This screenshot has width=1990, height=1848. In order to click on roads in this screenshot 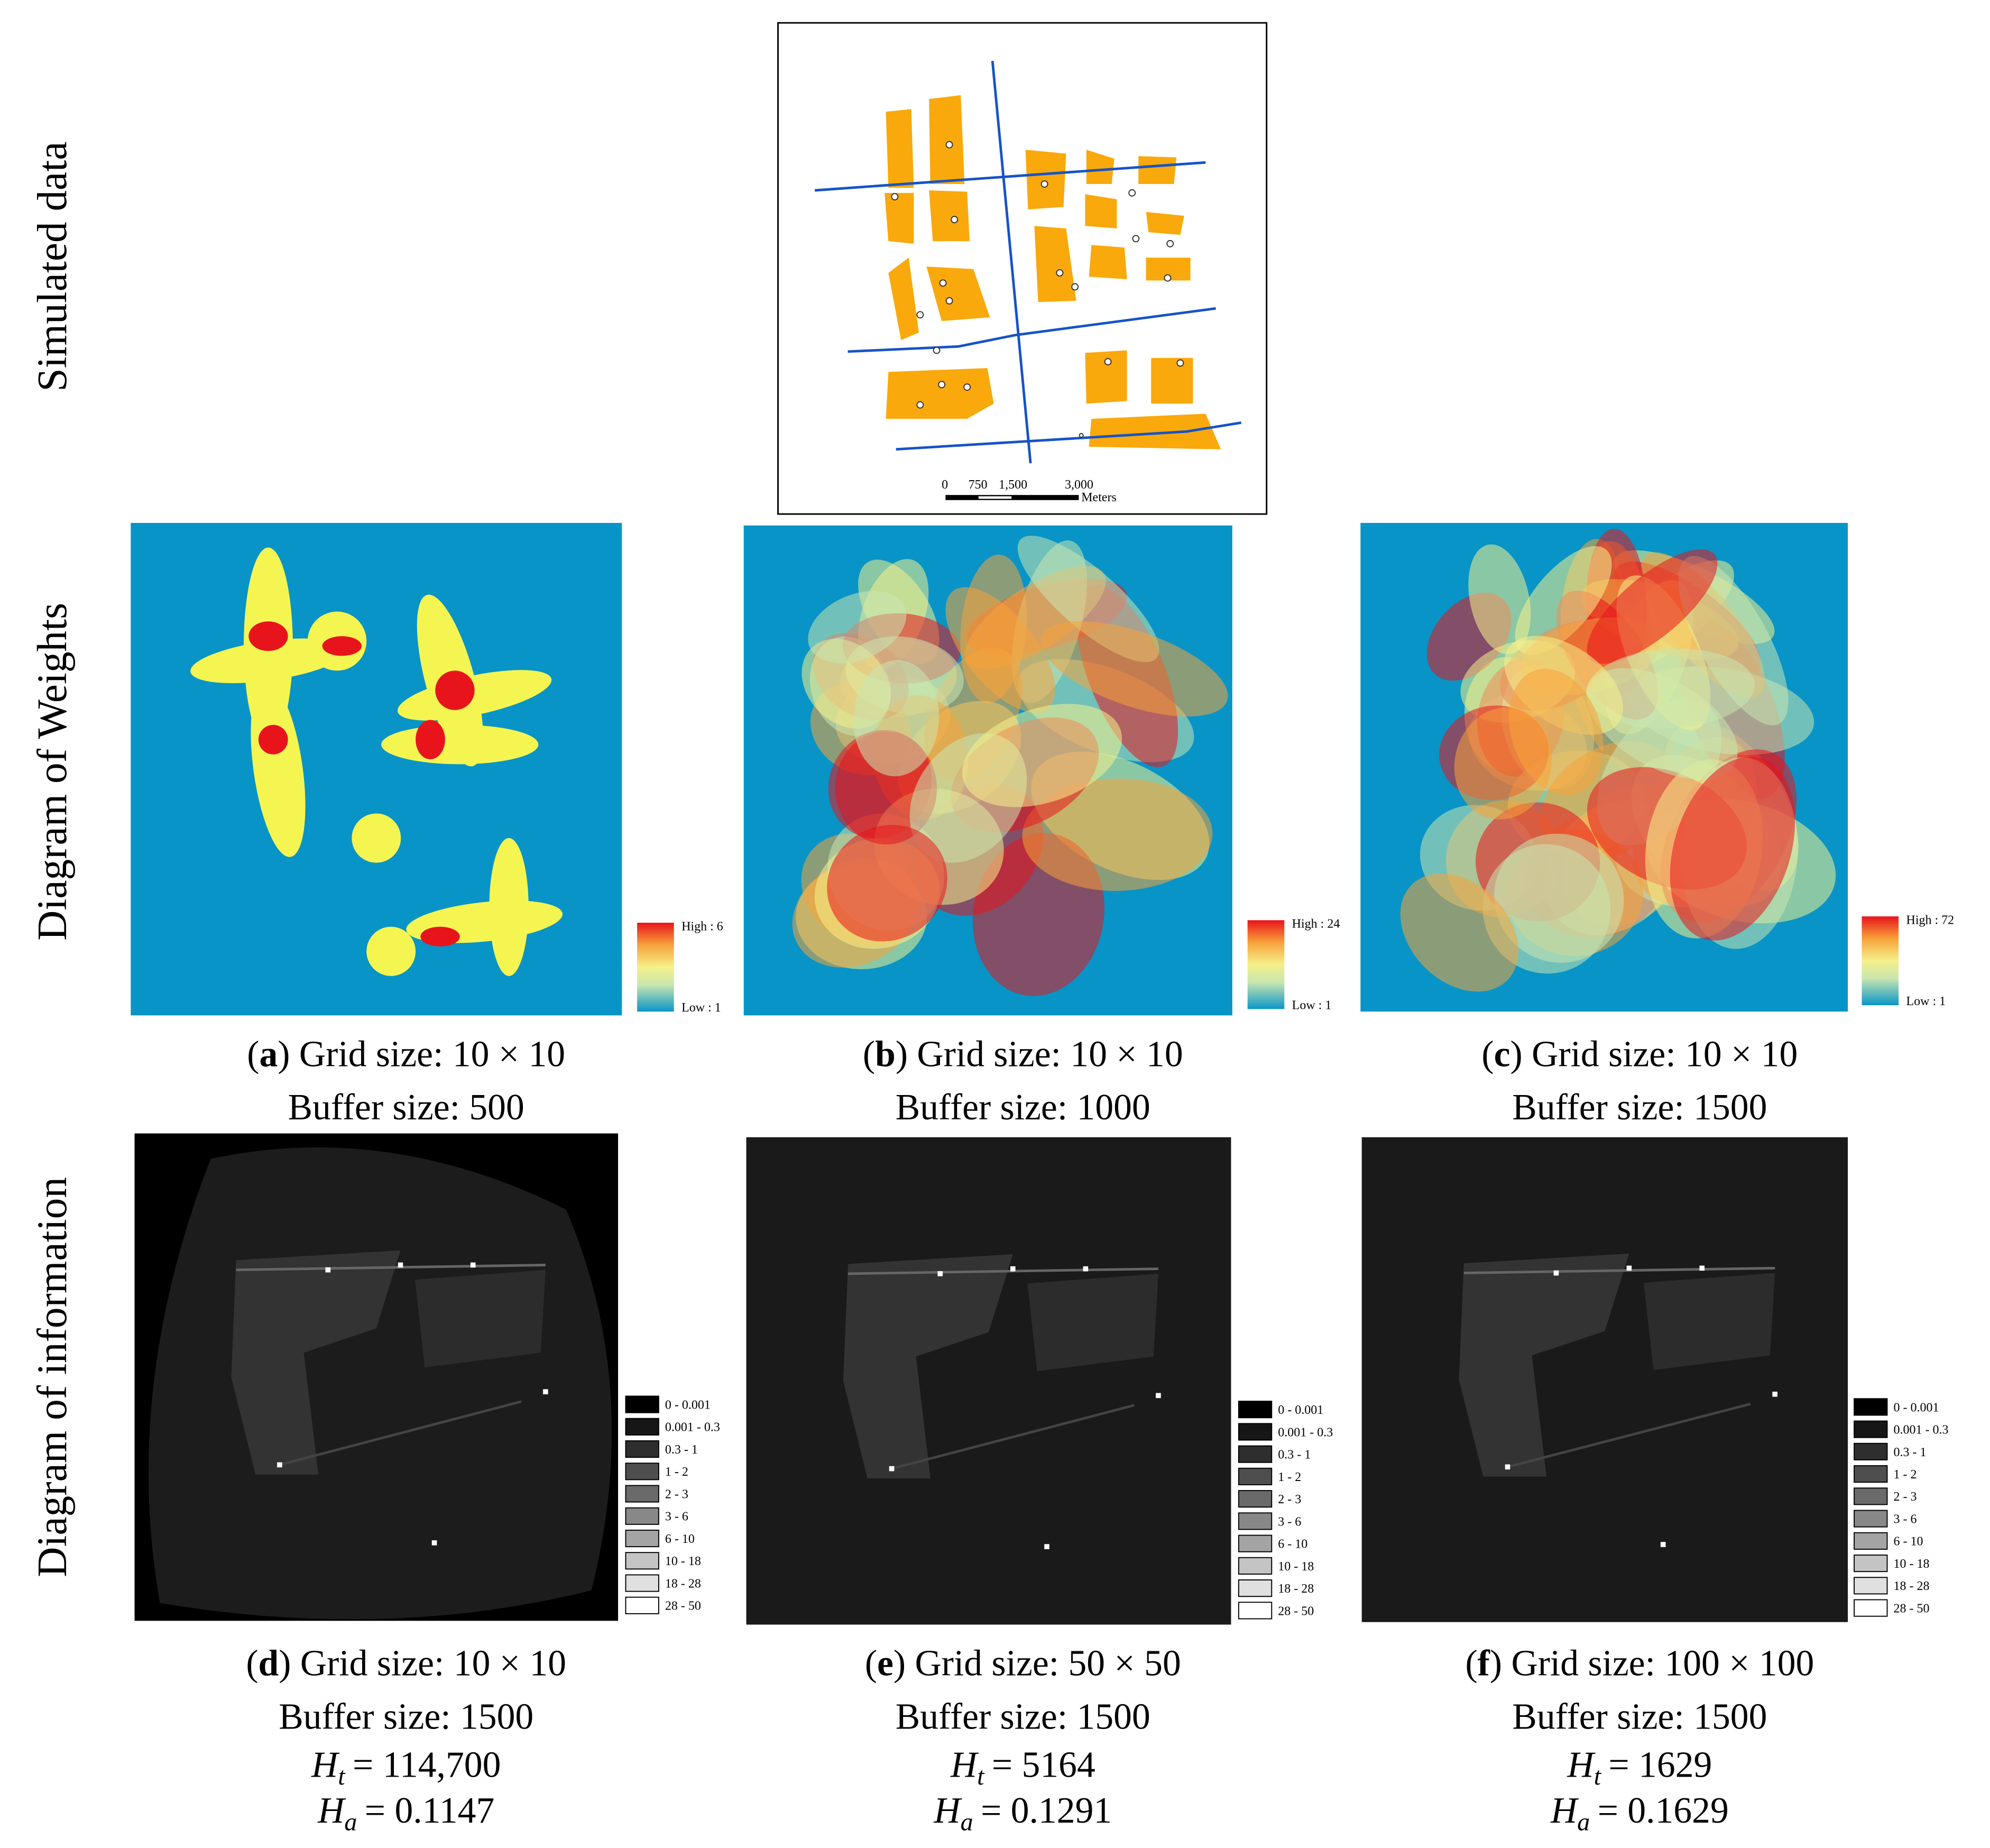, I will do `click(1028, 262)`.